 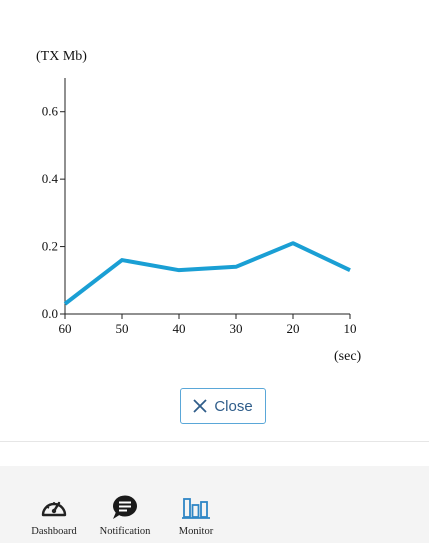 What do you see at coordinates (125, 507) in the screenshot?
I see `chat-bubble-icon` at bounding box center [125, 507].